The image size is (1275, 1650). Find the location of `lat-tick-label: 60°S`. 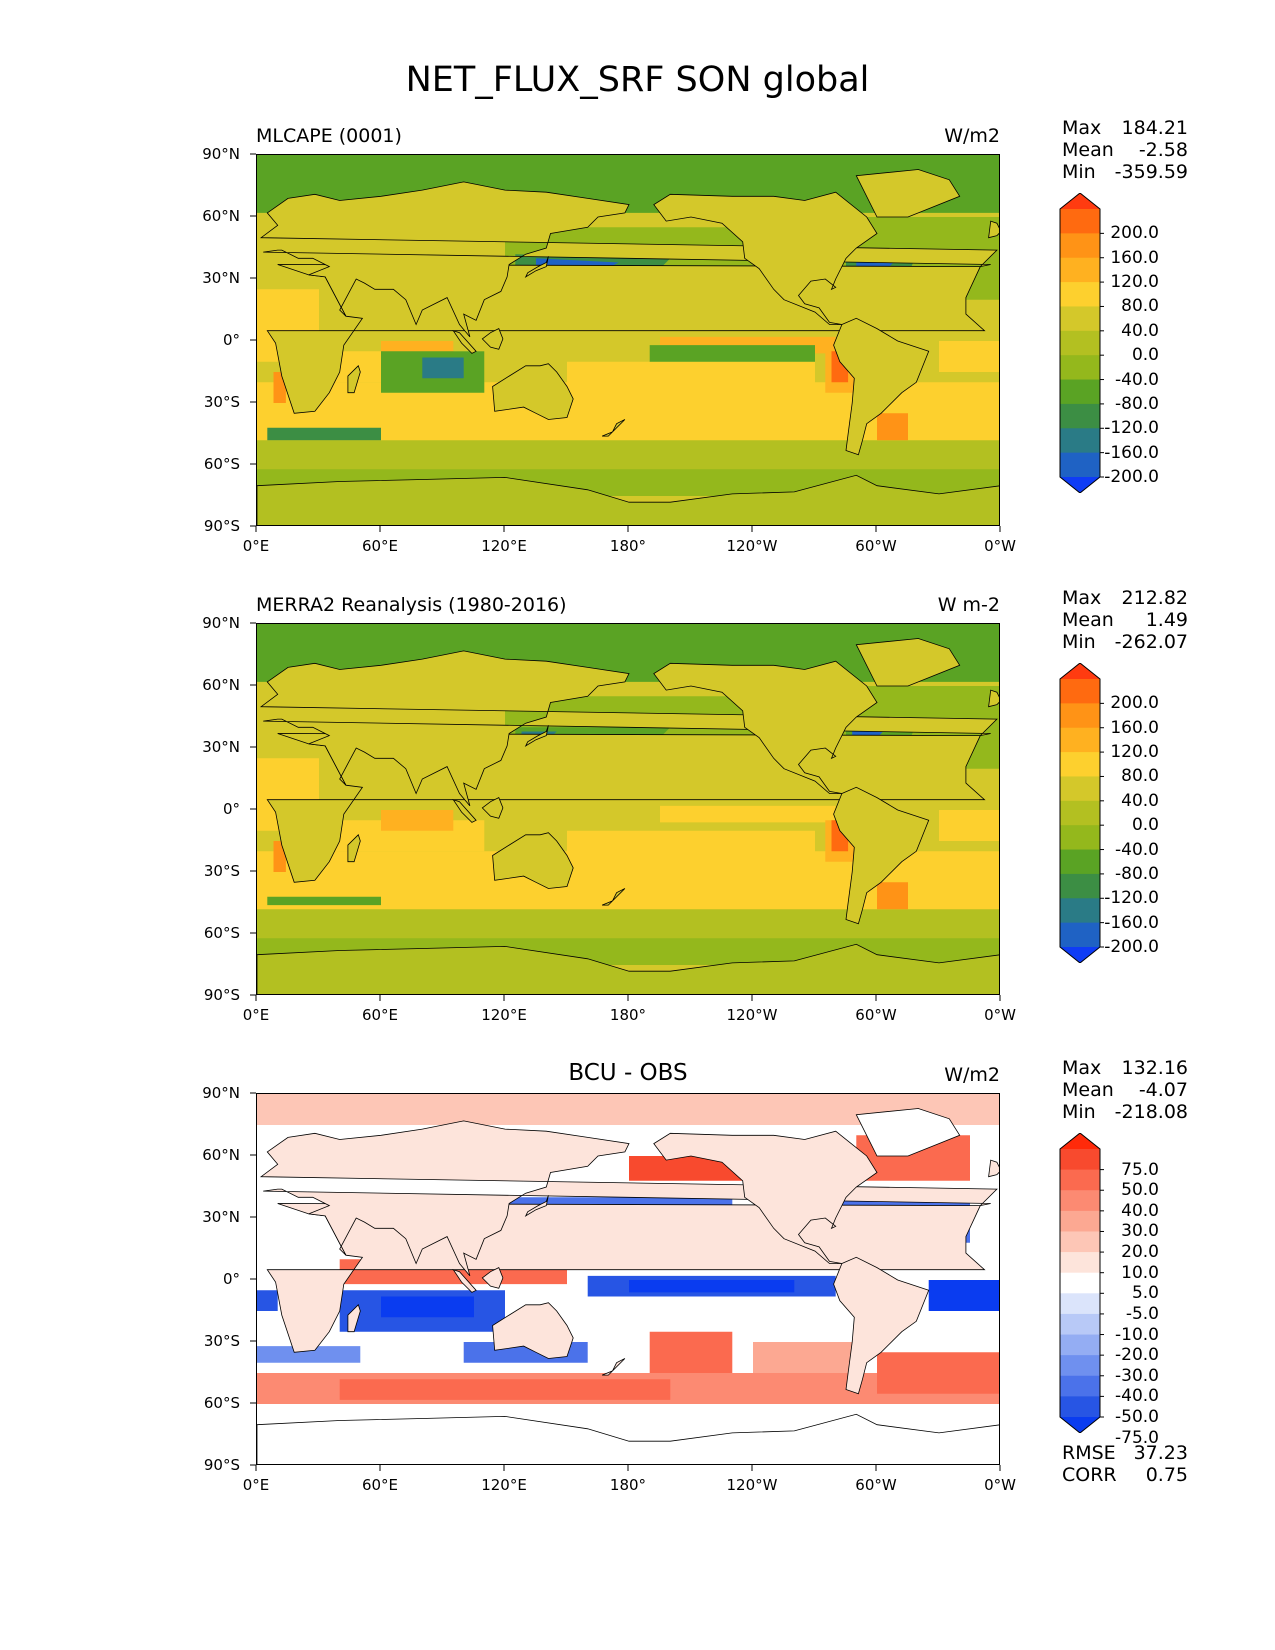

lat-tick-label: 60°S is located at coordinates (221, 1403).